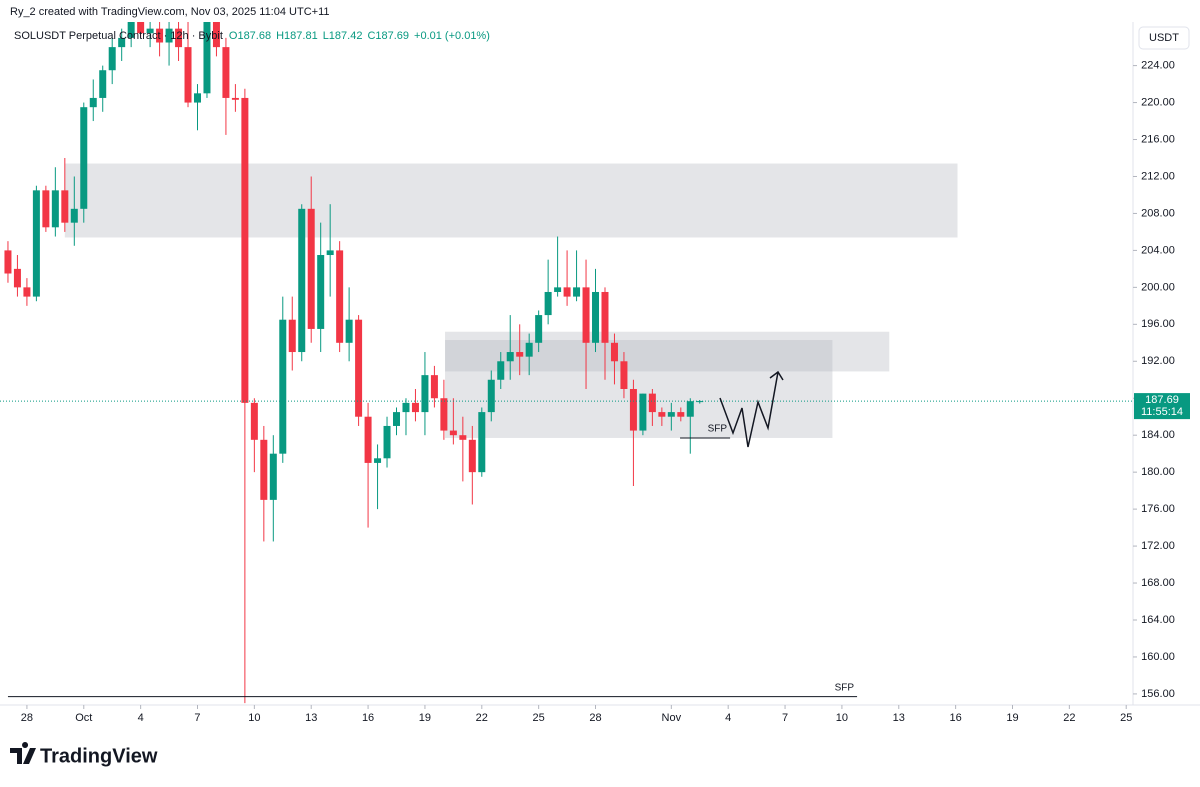  Describe the element at coordinates (1158, 620) in the screenshot. I see `y-tick-label: 164.00` at that location.